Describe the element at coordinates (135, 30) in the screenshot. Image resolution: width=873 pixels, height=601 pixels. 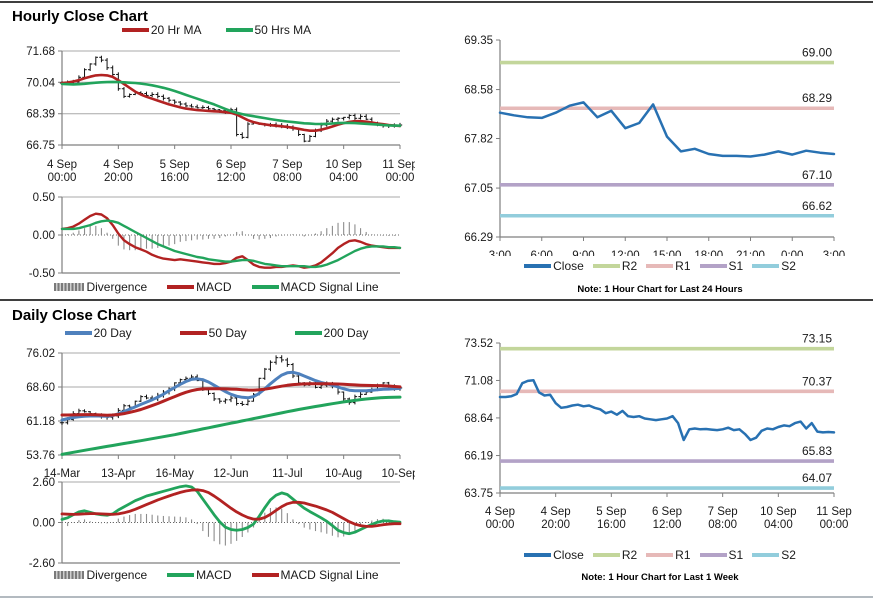
I see `legend-swatch-20-hr-ma` at that location.